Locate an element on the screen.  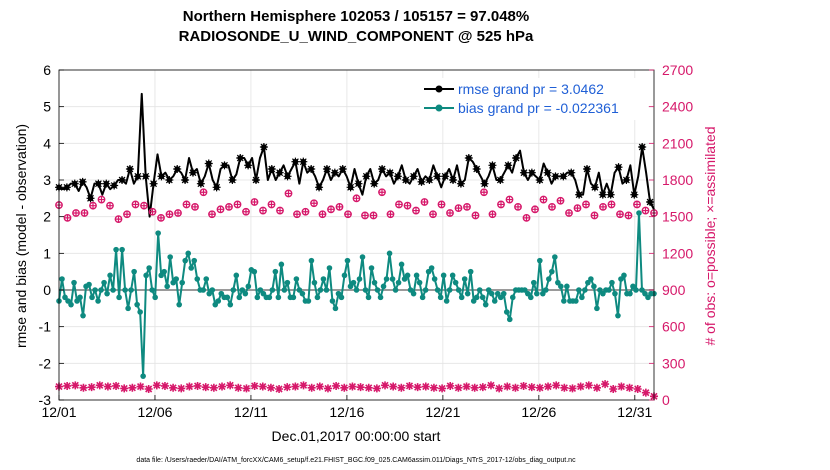
x-axis-label: Dec.01,2017 00:00:00 start is located at coordinates (356, 436).